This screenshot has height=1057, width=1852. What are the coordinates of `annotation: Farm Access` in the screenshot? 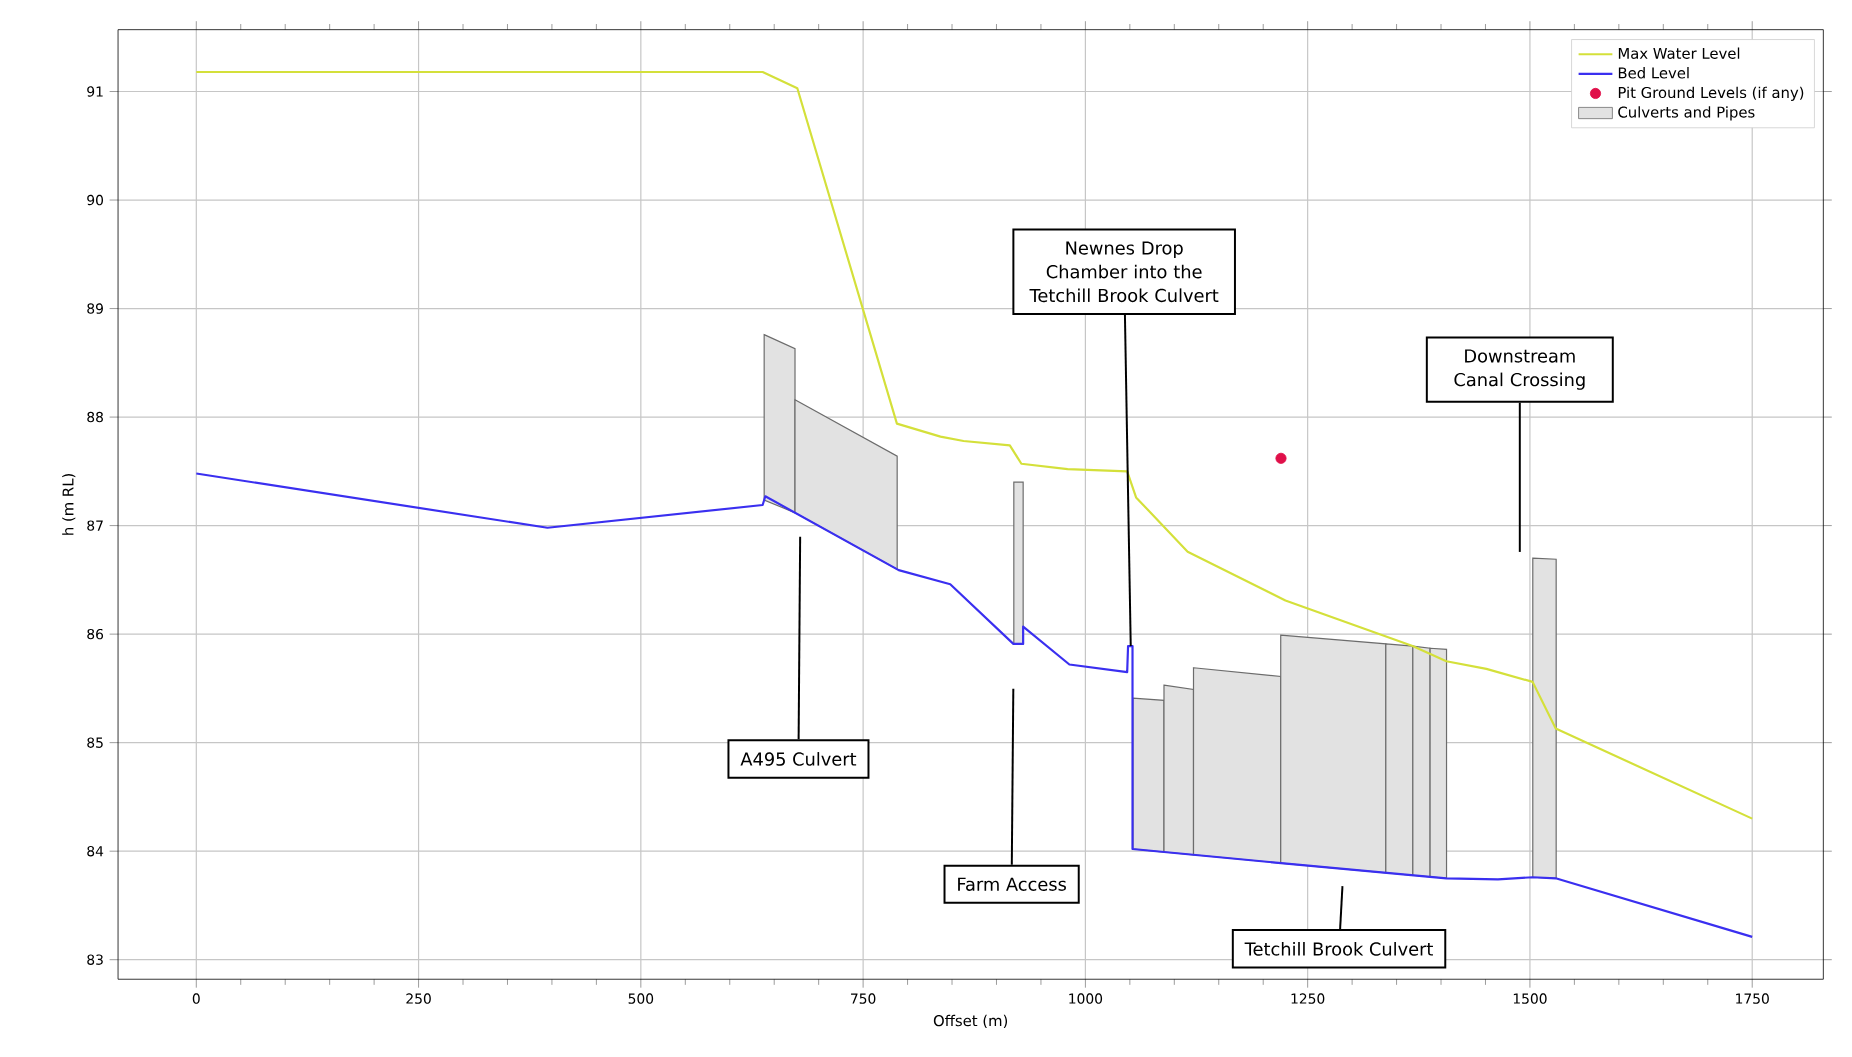 It's located at (1012, 884).